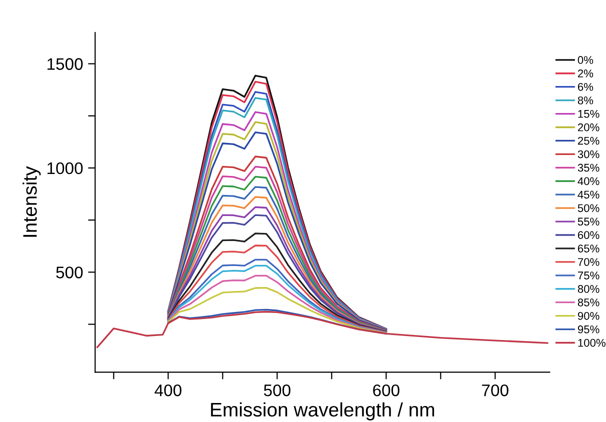 This screenshot has height=422, width=606. I want to click on x-tick-label: 600, so click(386, 390).